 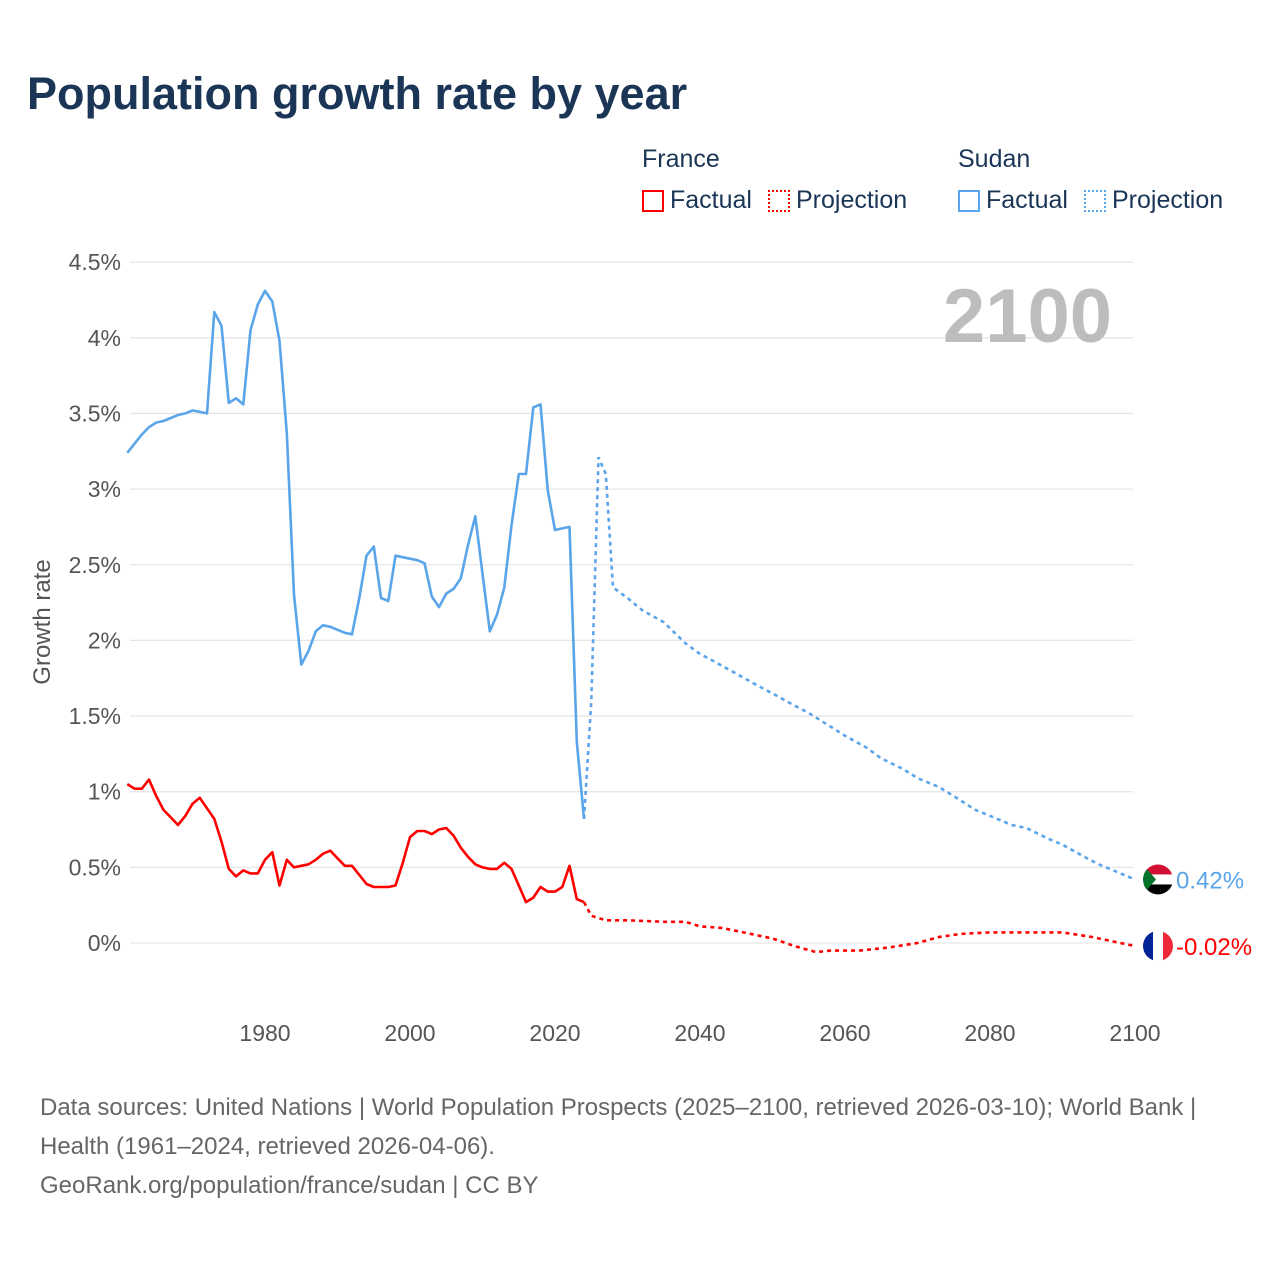 What do you see at coordinates (356, 554) in the screenshot?
I see `sudan-factual-line` at bounding box center [356, 554].